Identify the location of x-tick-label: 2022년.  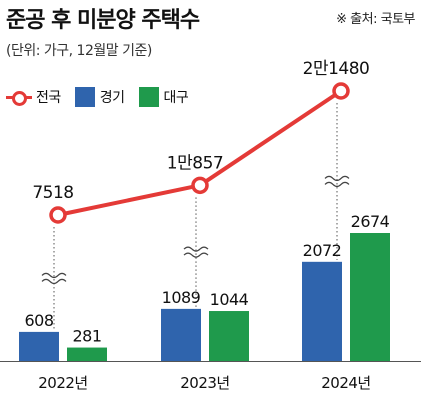
(62, 383).